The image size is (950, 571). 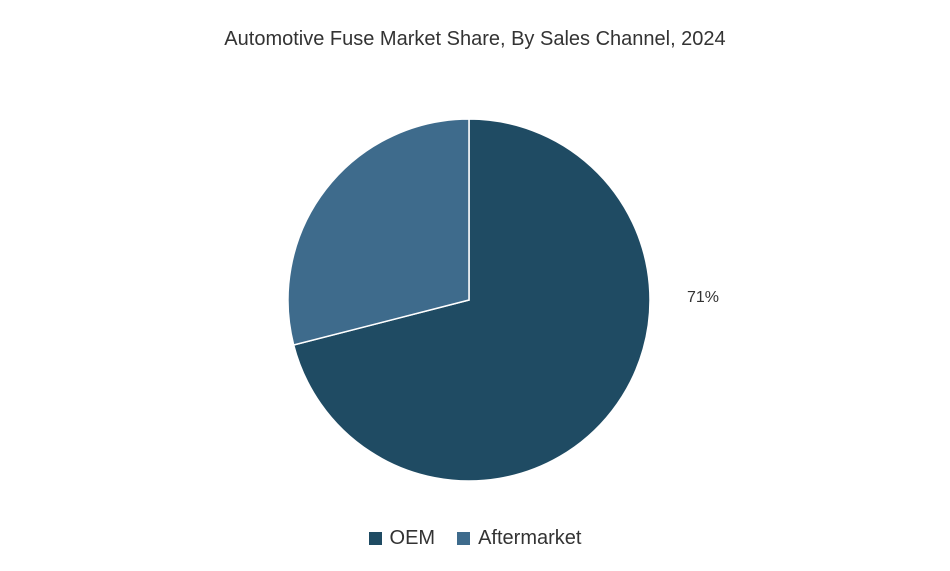 What do you see at coordinates (412, 538) in the screenshot?
I see `legend-label-oem: OEM` at bounding box center [412, 538].